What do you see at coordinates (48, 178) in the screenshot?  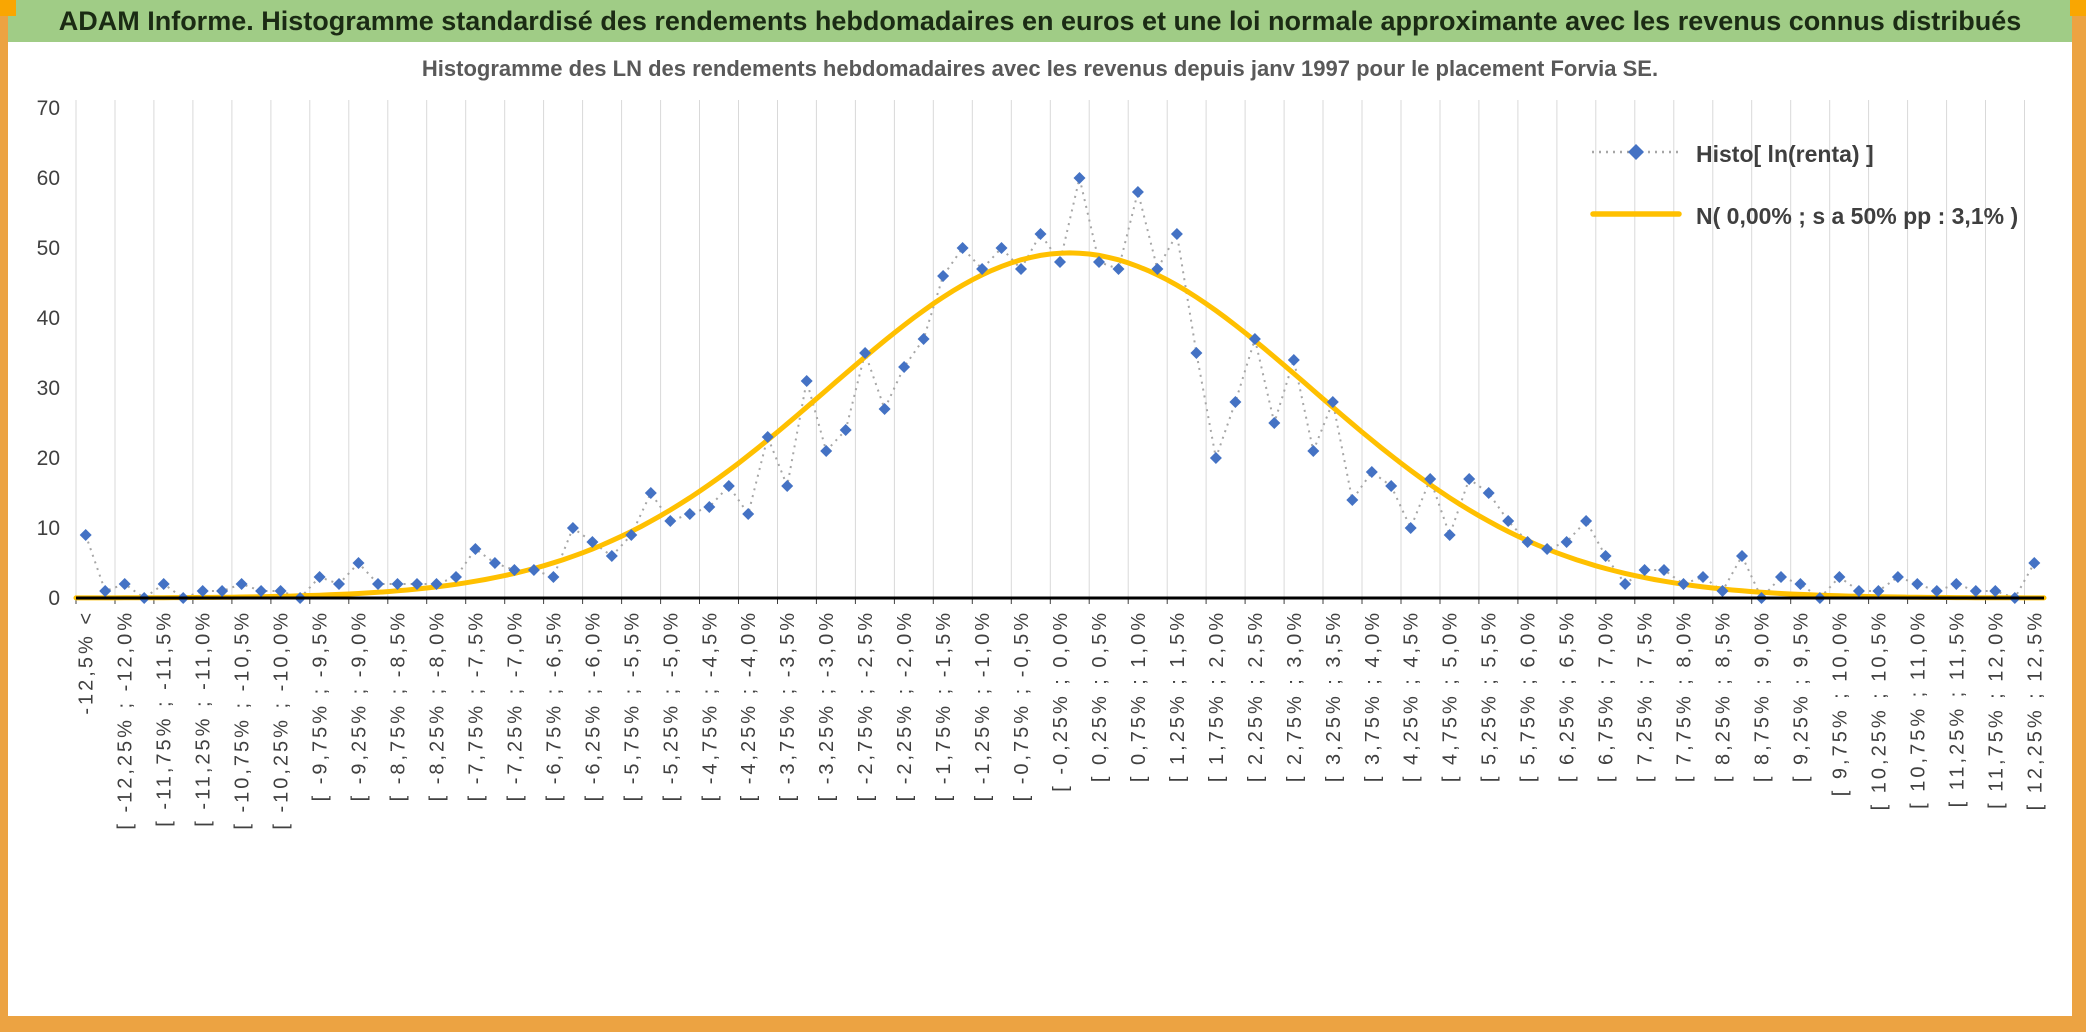 I see `svg-text: 60` at bounding box center [48, 178].